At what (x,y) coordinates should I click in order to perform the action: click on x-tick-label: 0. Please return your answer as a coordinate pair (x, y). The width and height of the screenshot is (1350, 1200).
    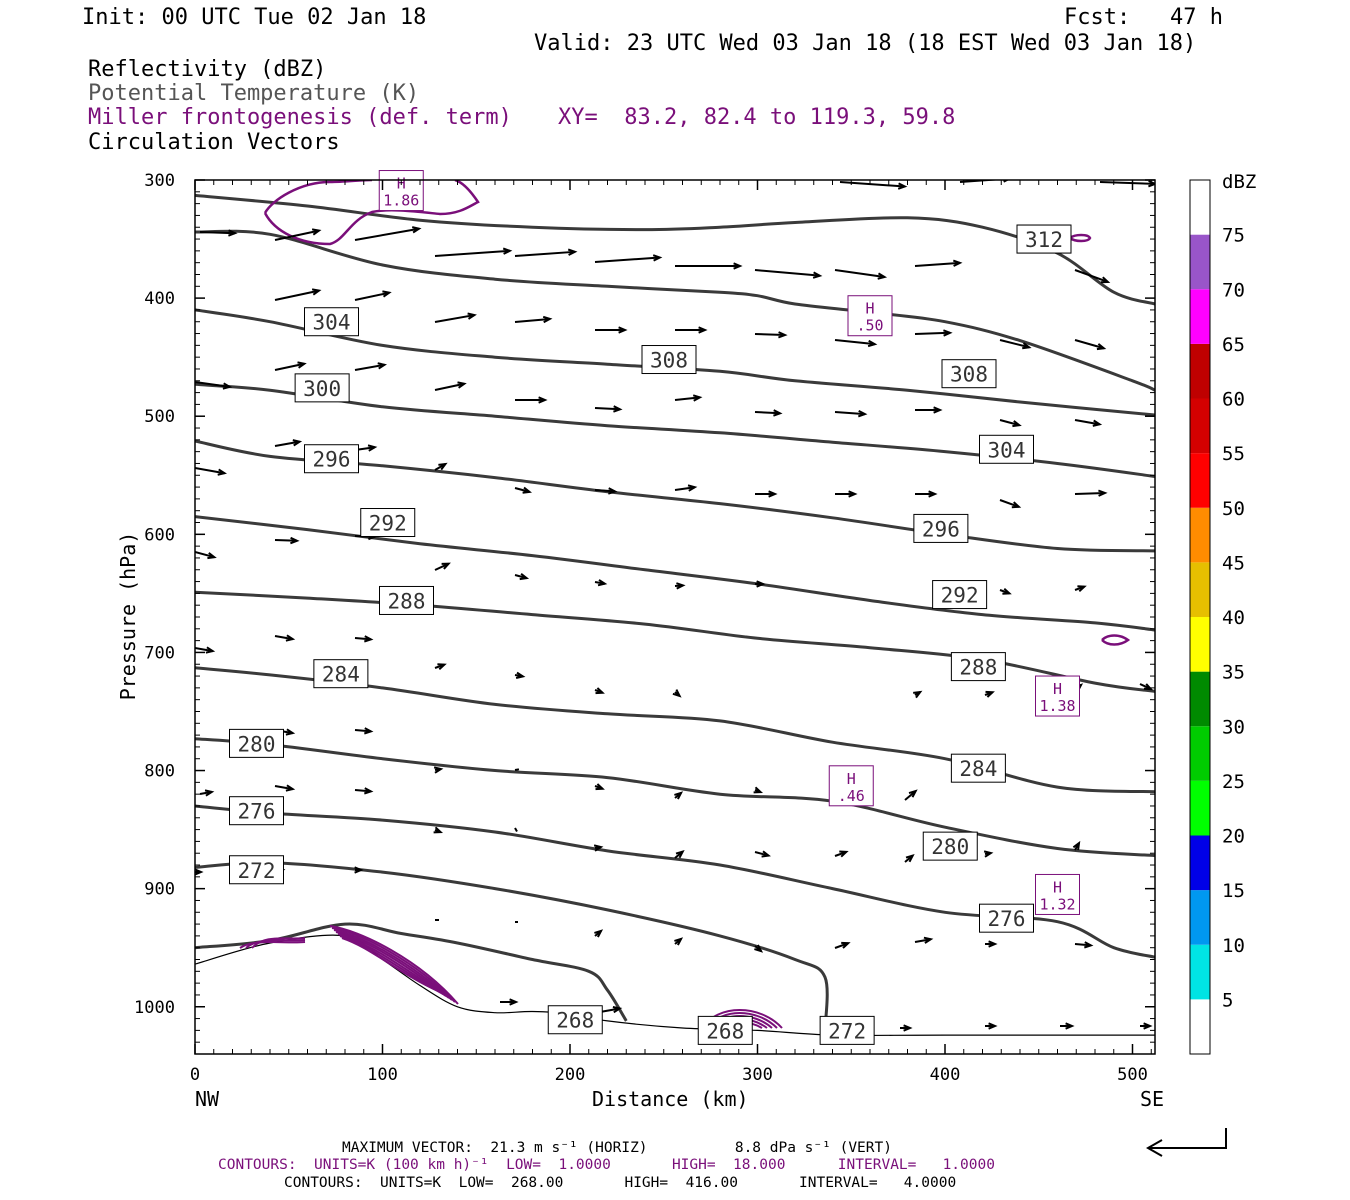
    Looking at the image, I should click on (195, 1075).